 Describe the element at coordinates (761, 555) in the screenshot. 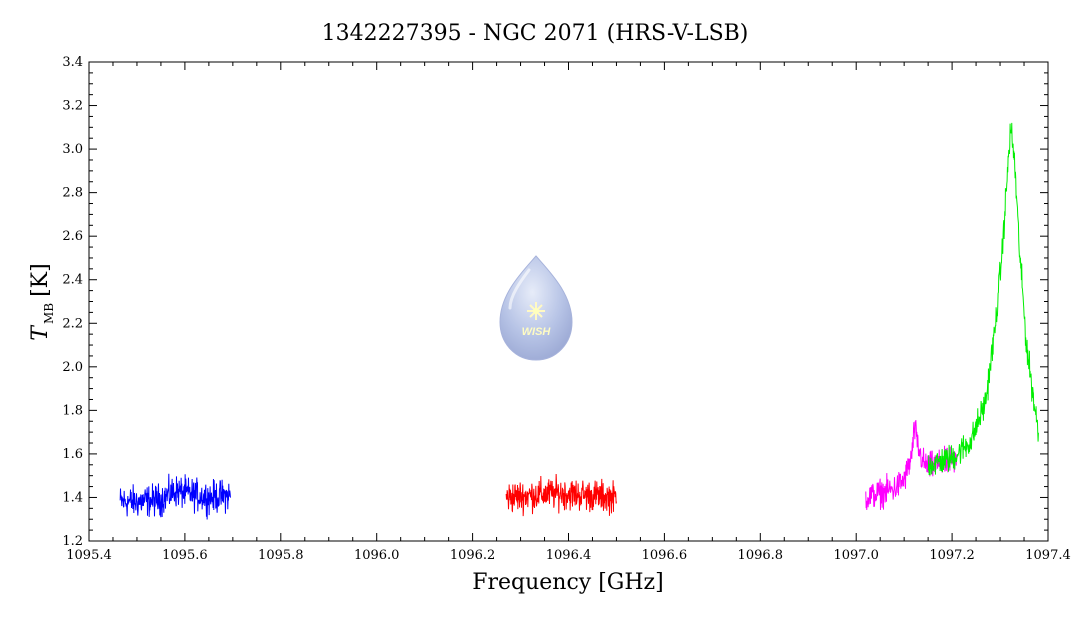

I see `x-tick-label: 1096.8` at that location.